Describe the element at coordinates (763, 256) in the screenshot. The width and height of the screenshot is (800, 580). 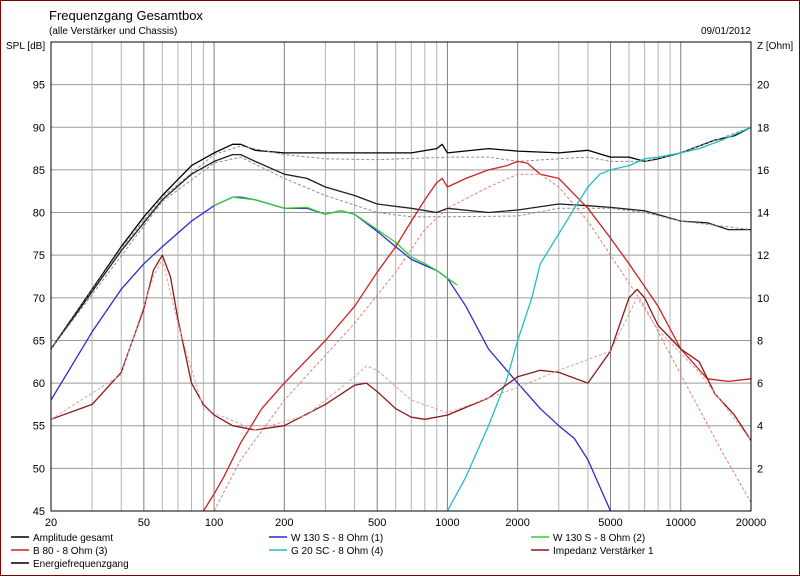
I see `y2-tick-label: 12` at that location.